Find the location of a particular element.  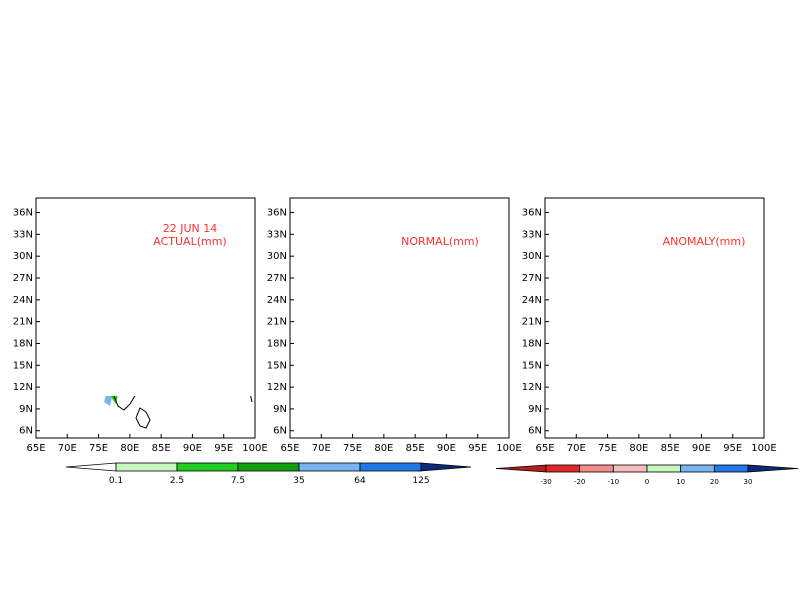

rainfall-shading-actual is located at coordinates (111, 401).